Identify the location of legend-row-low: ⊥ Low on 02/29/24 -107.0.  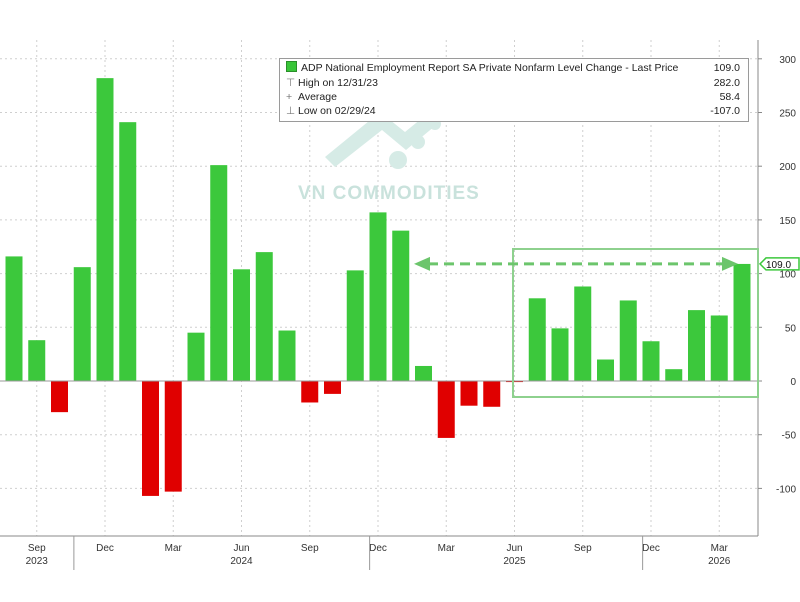
(513, 111).